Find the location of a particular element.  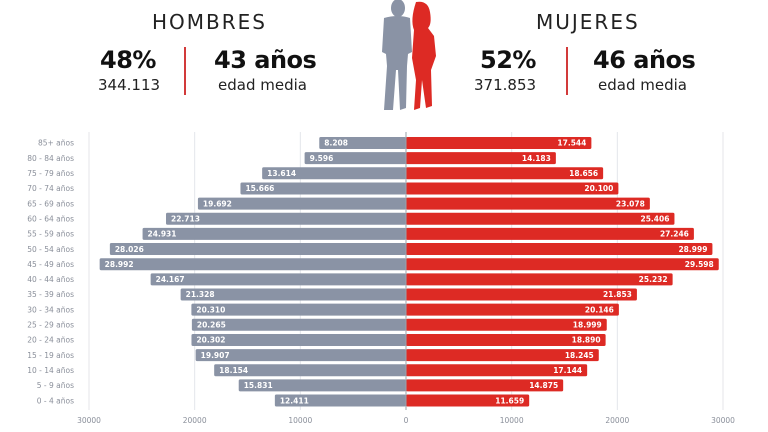

women-bar-label: 14.183 is located at coordinates (536, 158).